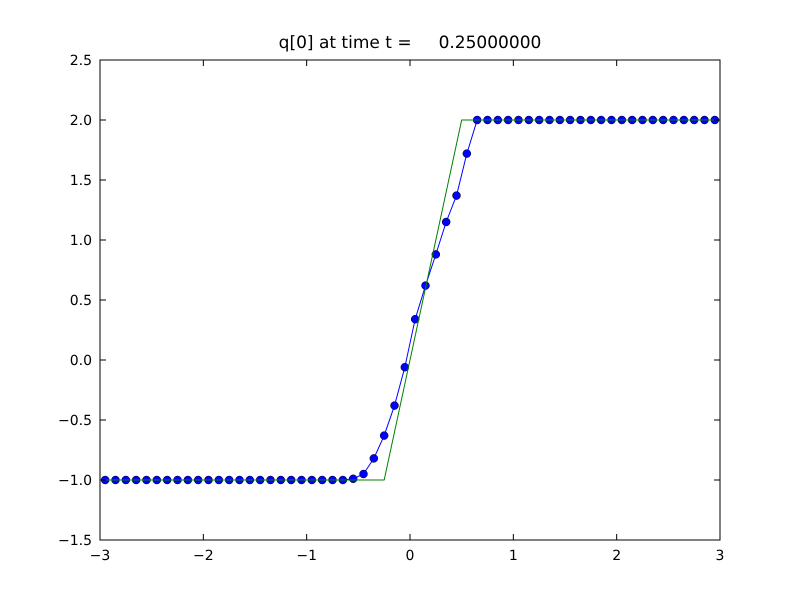 This screenshot has height=600, width=800. What do you see at coordinates (75, 540) in the screenshot?
I see `y-tick-label: −1.5` at bounding box center [75, 540].